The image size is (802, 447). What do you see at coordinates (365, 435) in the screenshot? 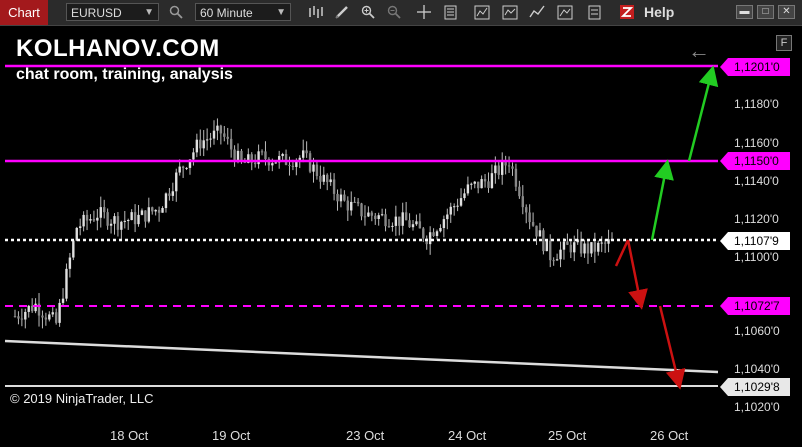
I see `time-axis-label: 23 Oct` at bounding box center [365, 435].